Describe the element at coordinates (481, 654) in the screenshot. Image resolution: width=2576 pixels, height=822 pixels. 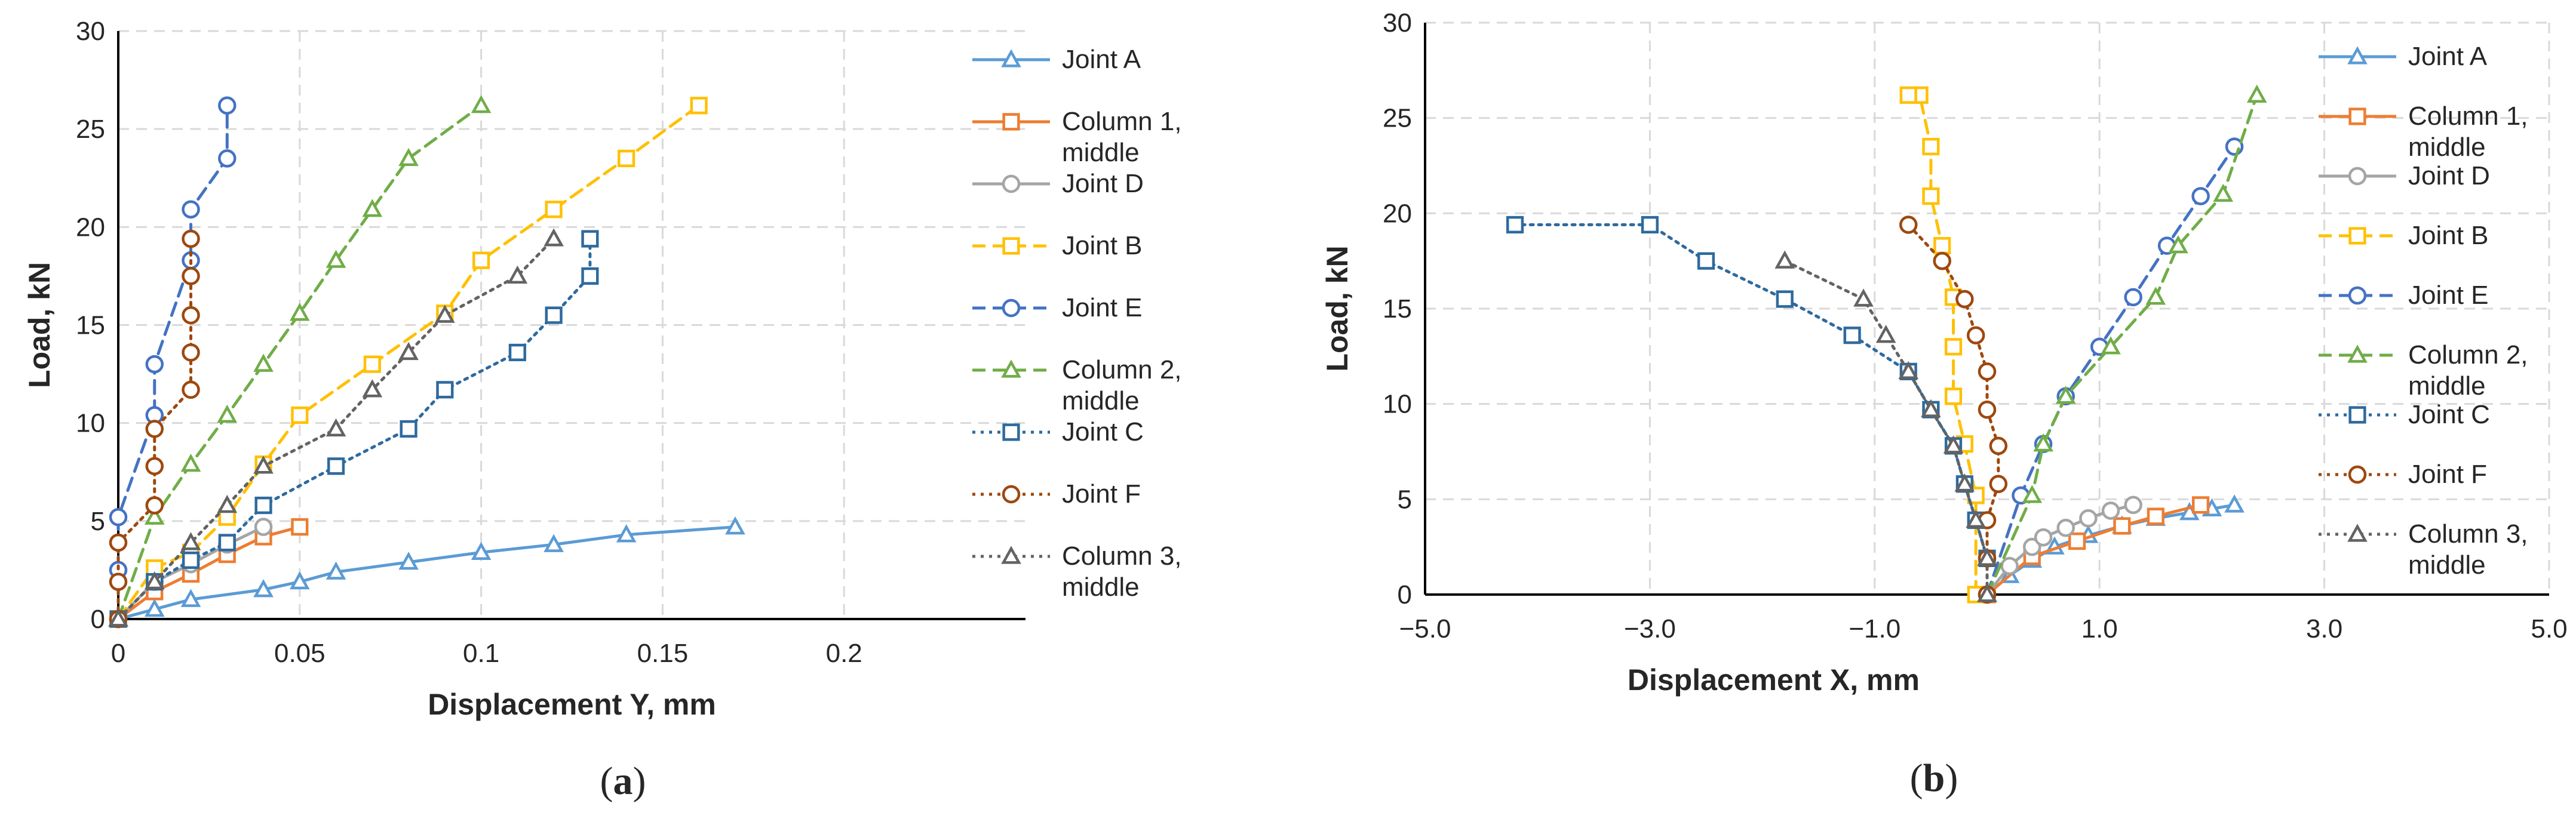
I see `x-tick-label: 0.1` at that location.